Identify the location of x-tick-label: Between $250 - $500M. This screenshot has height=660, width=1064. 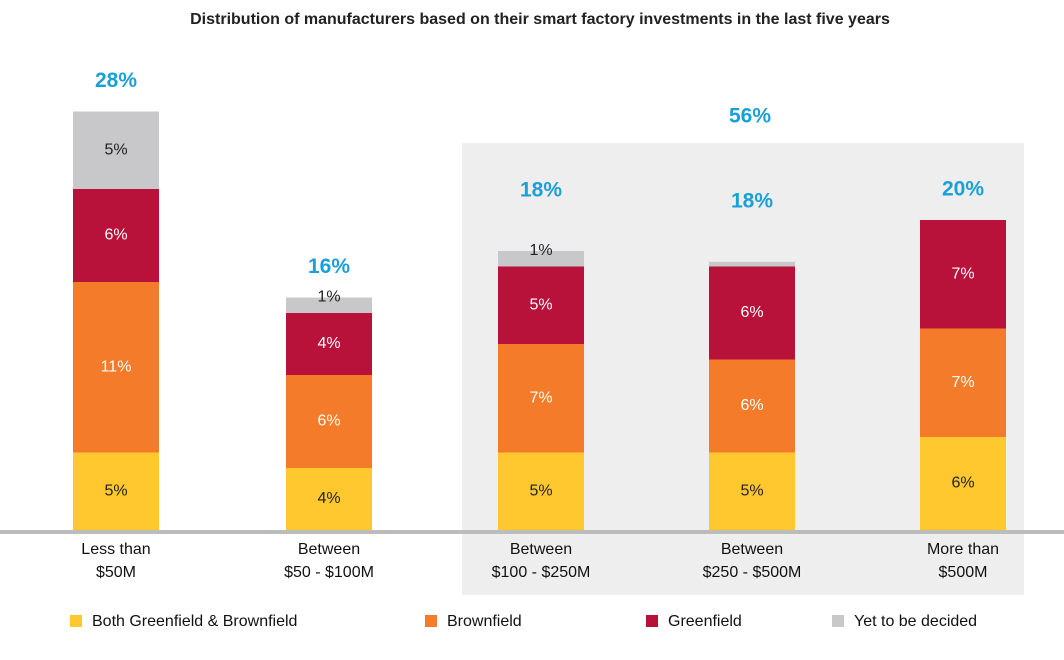
(752, 561).